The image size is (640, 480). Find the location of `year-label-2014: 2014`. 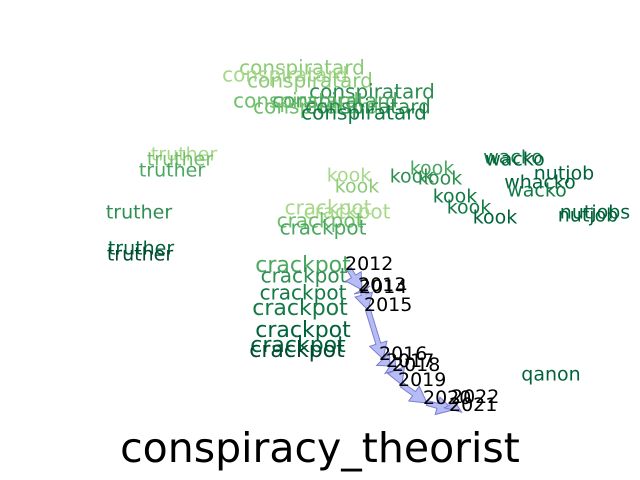

year-label-2014: 2014 is located at coordinates (383, 287).